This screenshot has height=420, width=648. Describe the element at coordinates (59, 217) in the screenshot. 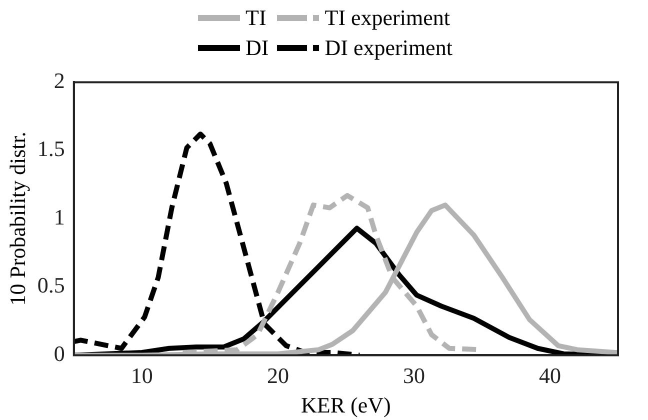

I see `y-tick-label: 1` at that location.